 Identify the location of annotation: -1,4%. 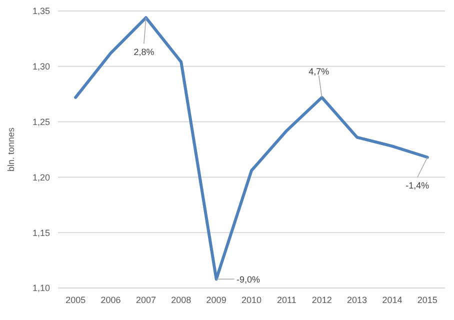
(418, 185).